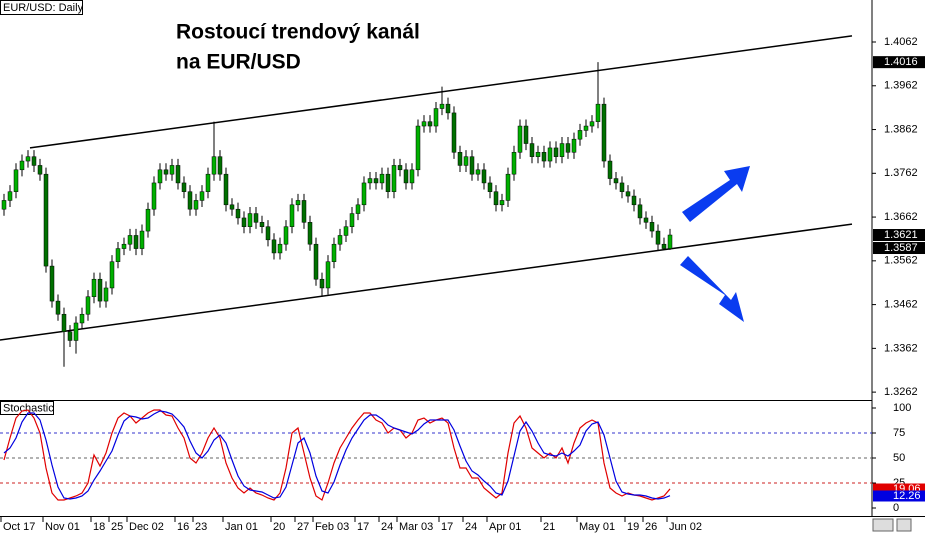  Describe the element at coordinates (505, 527) in the screenshot. I see `x-tick-label: Apr 01` at that location.